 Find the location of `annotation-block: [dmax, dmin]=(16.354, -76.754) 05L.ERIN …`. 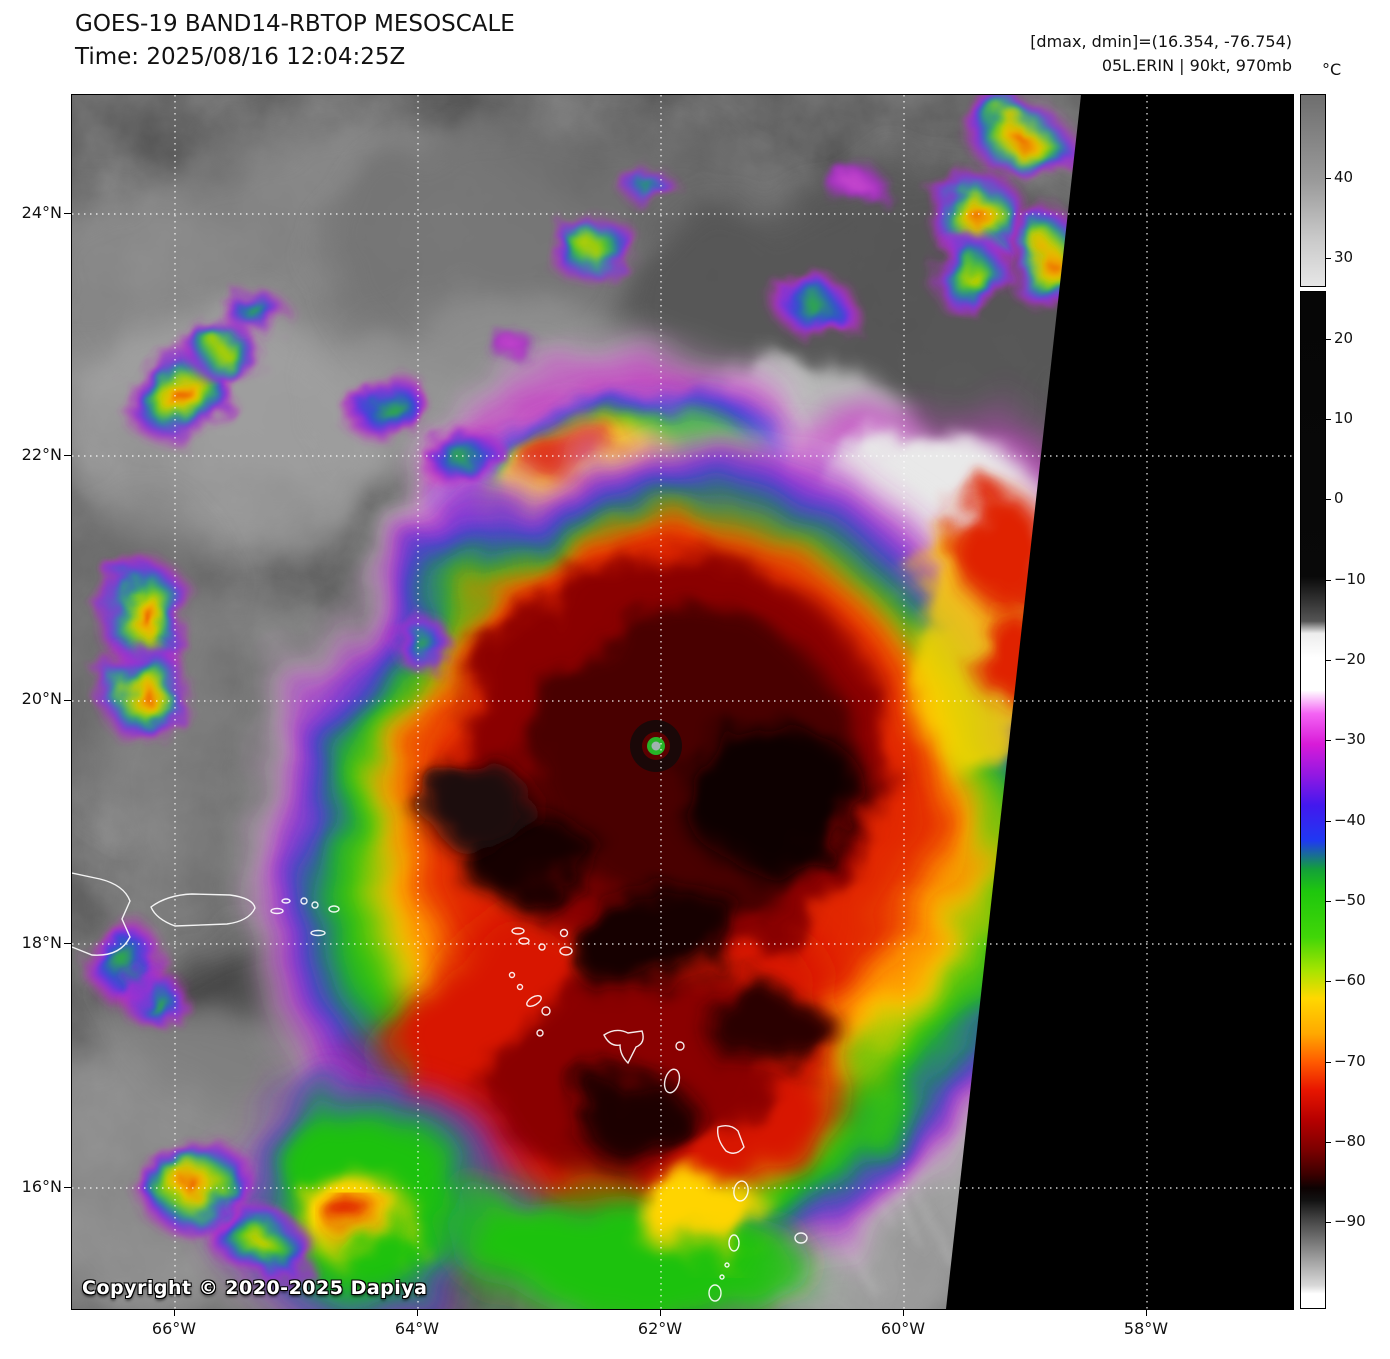

annotation-block: [dmax, dmin]=(16.354, -76.754) 05L.ERIN … is located at coordinates (1161, 54).